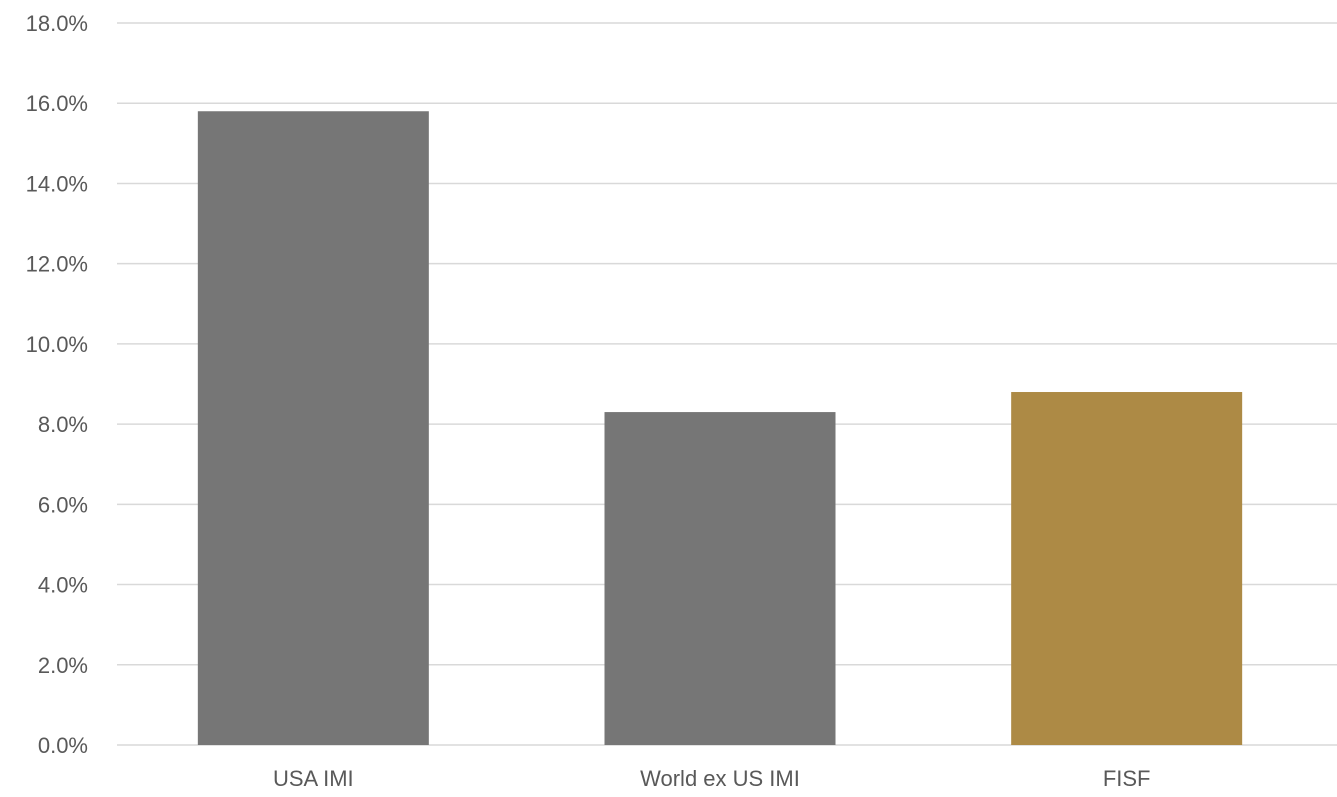 Image resolution: width=1337 pixels, height=797 pixels. I want to click on y-tick-label: 4.0%, so click(63, 585).